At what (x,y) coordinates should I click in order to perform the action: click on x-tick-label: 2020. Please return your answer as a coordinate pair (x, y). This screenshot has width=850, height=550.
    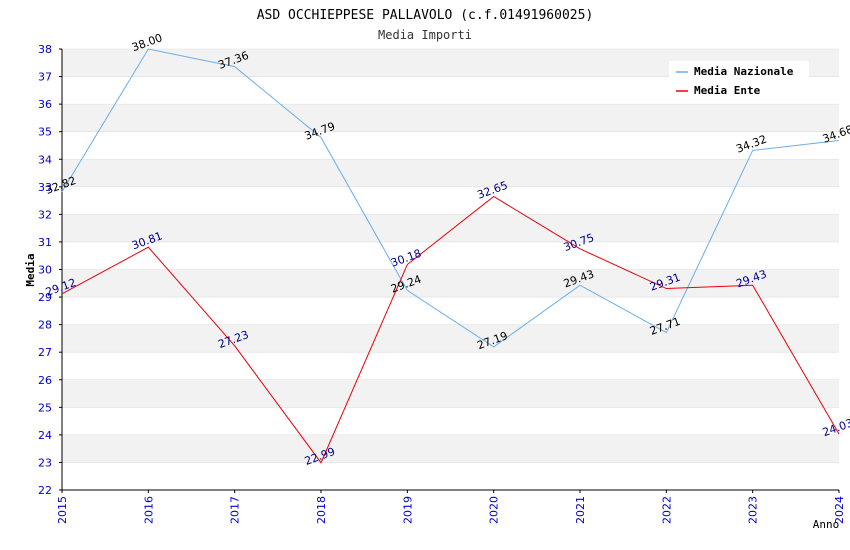
    Looking at the image, I should click on (494, 510).